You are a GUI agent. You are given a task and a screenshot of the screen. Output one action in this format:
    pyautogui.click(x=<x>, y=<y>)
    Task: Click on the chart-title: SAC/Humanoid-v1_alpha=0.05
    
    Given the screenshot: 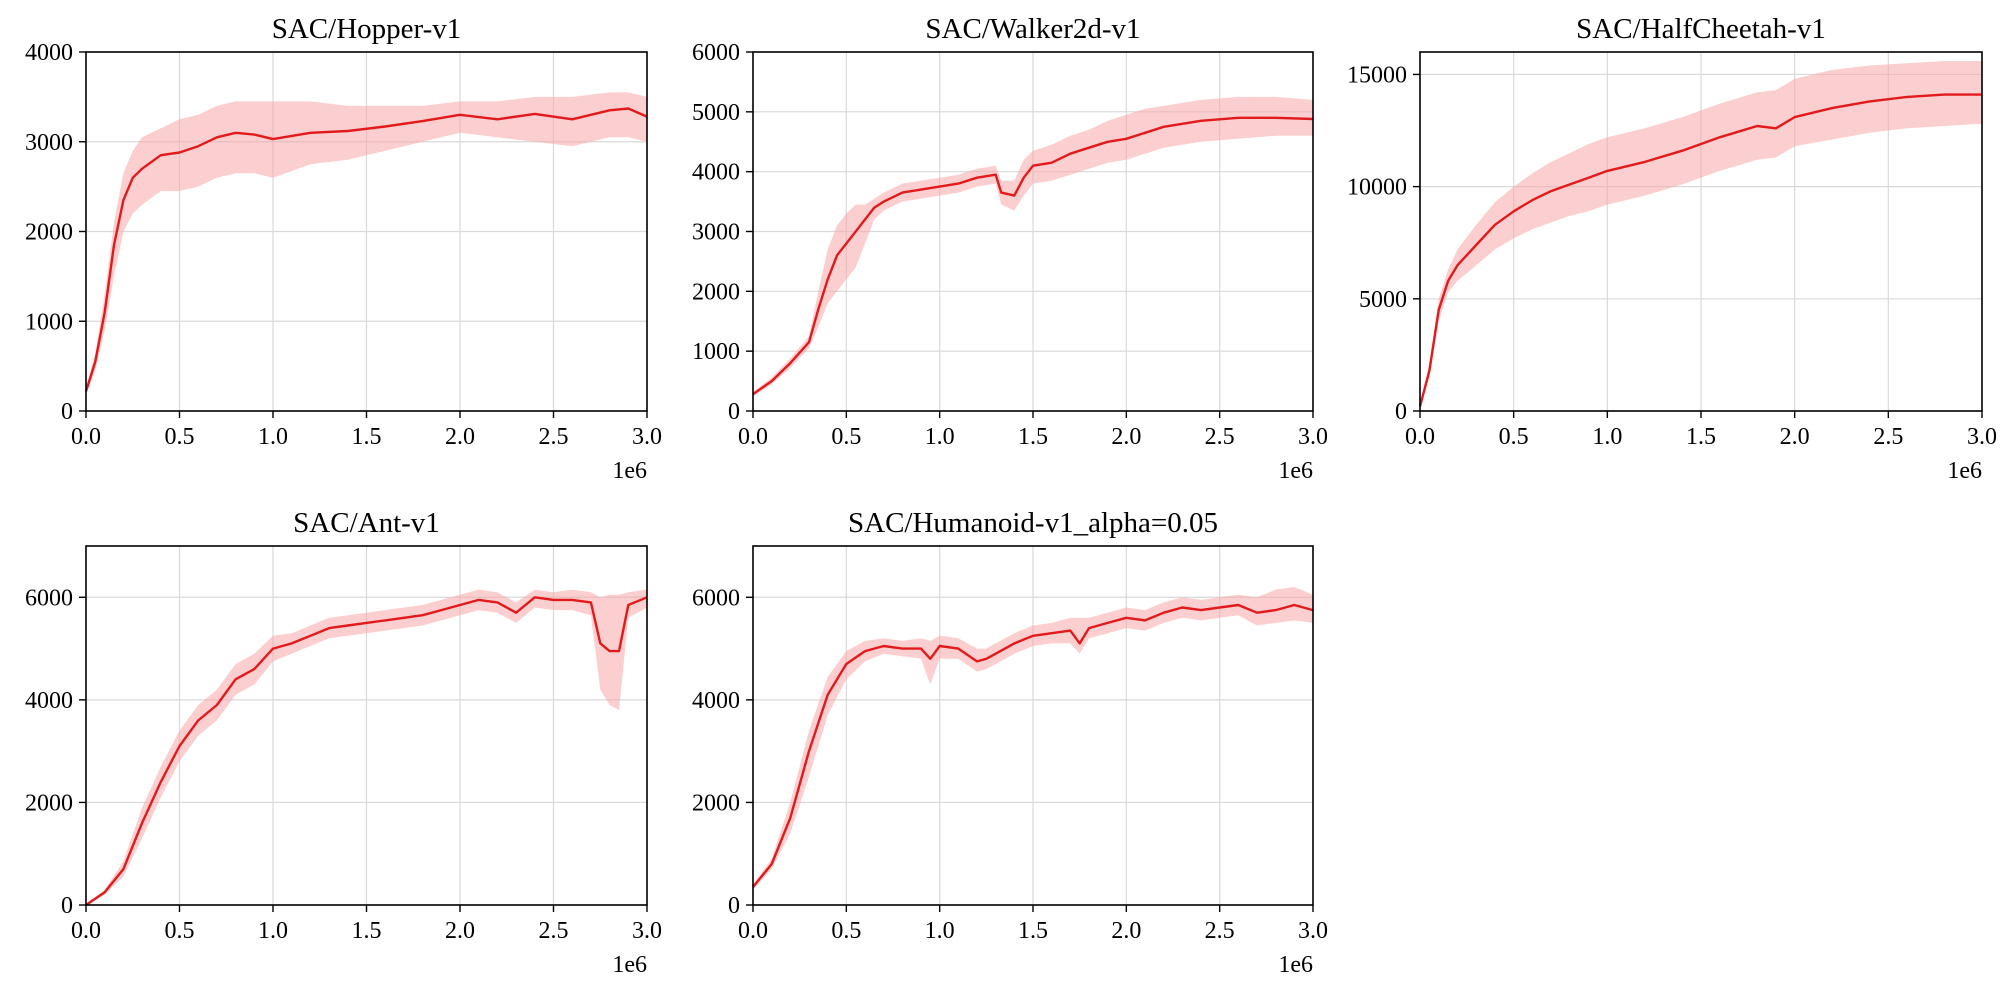 What is the action you would take?
    pyautogui.click(x=1033, y=523)
    